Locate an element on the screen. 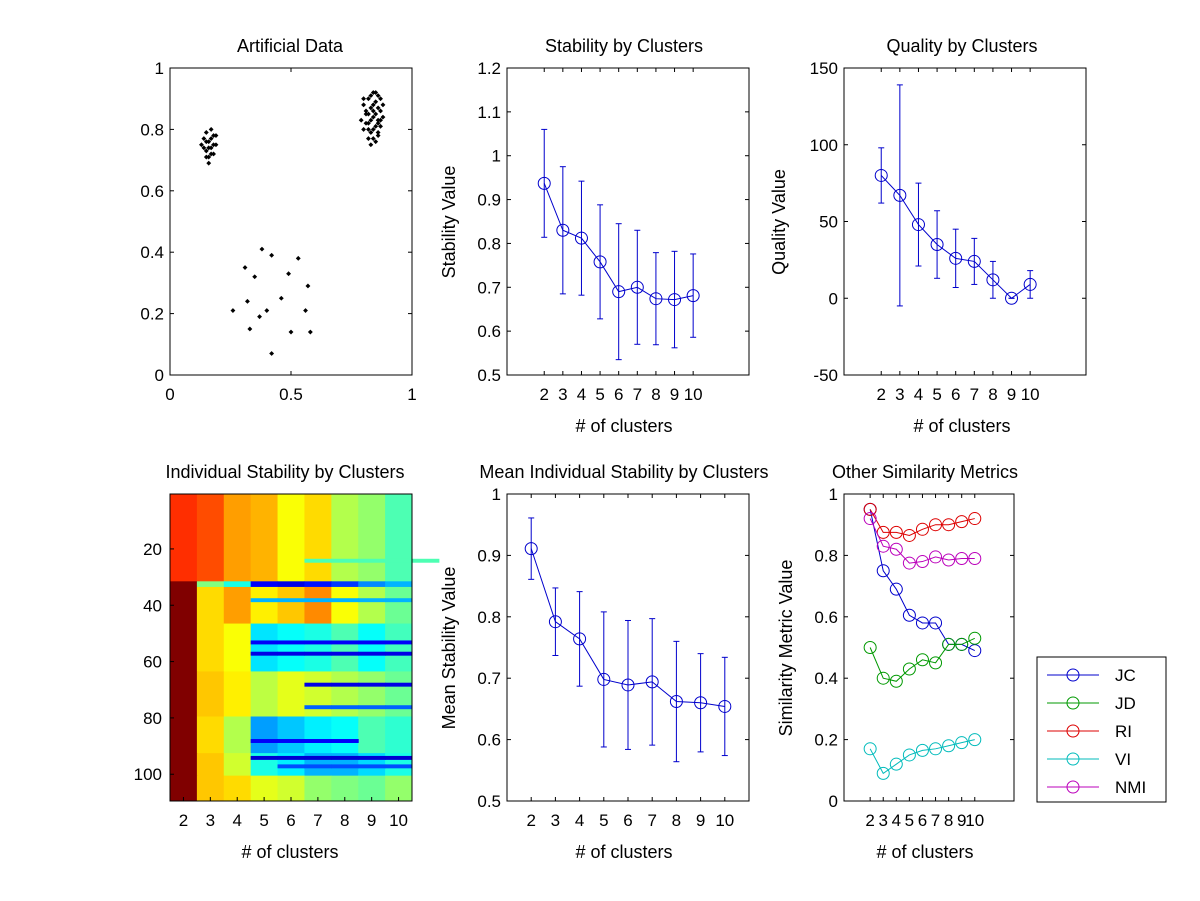 The width and height of the screenshot is (1200, 901). plot-title: Stability by Clusters is located at coordinates (624, 46).